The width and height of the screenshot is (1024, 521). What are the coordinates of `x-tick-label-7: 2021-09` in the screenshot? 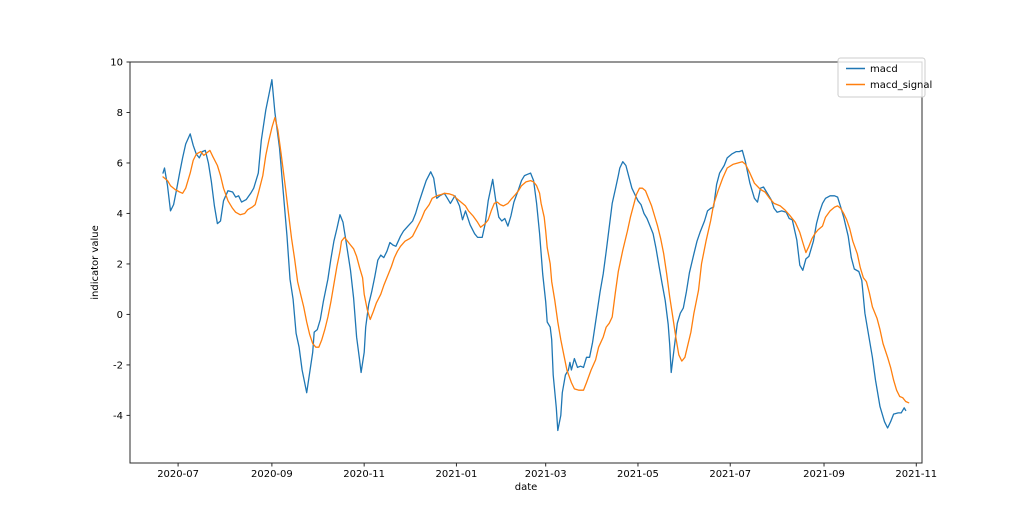 It's located at (824, 474).